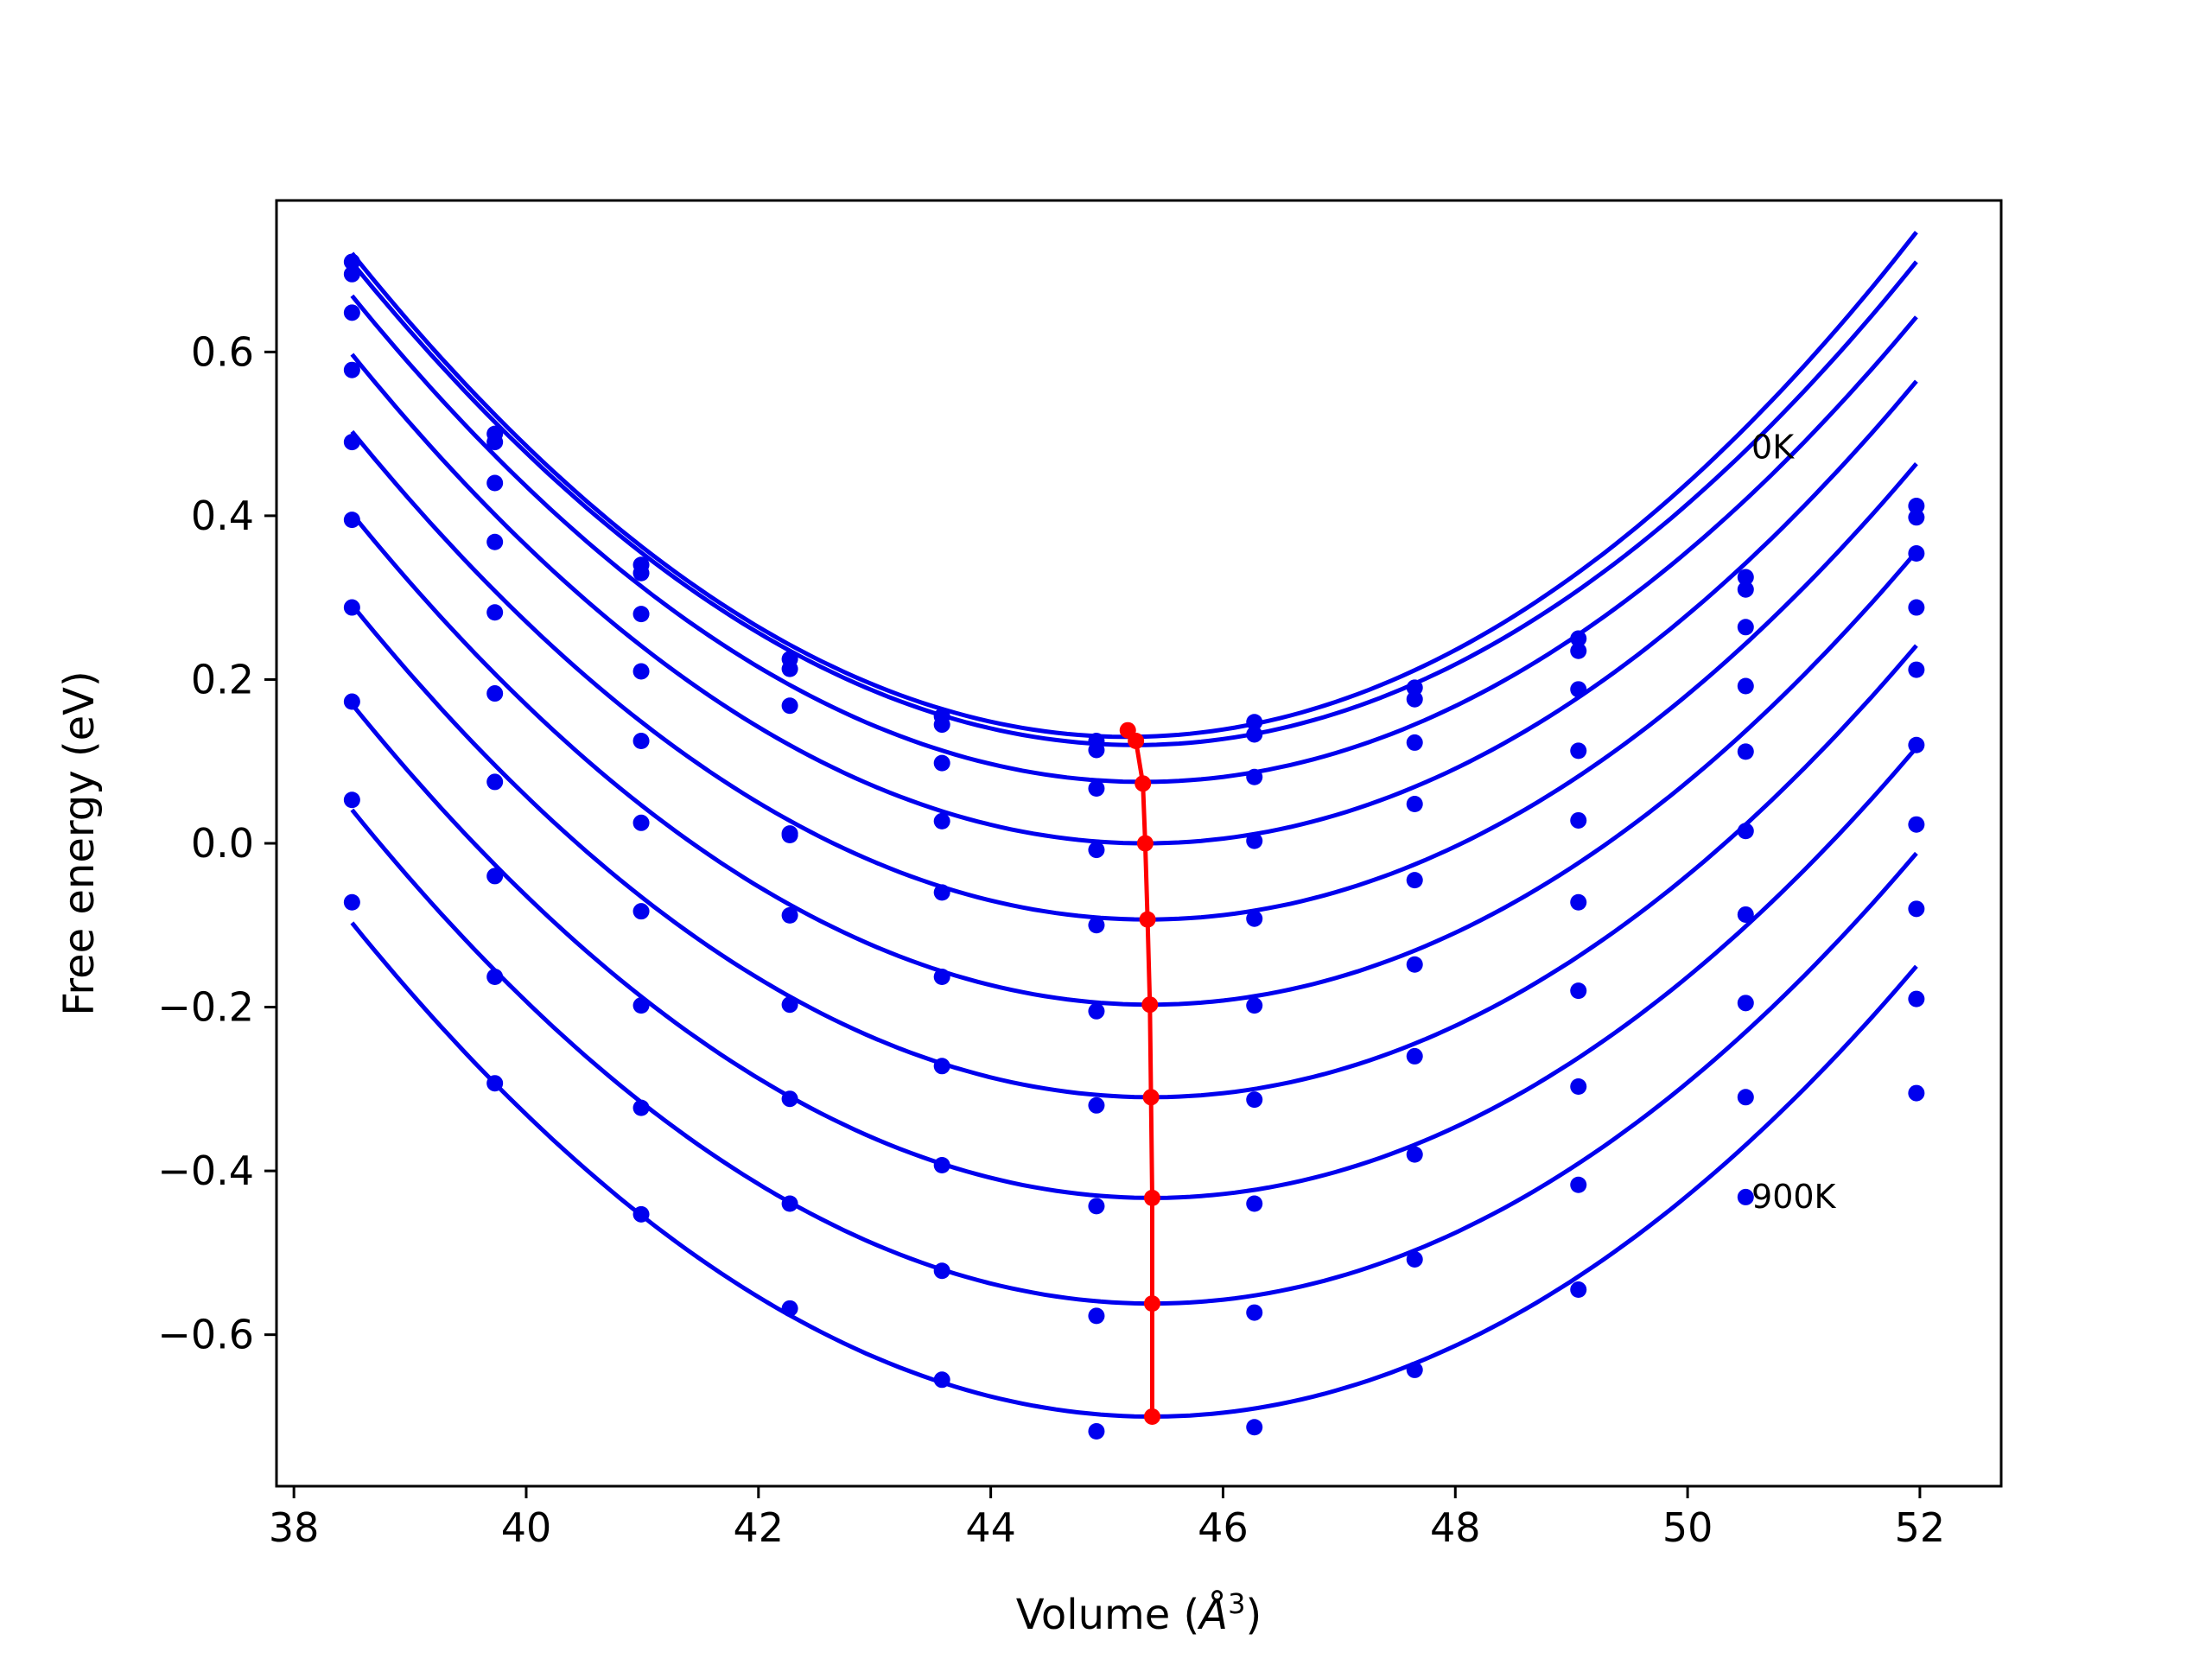 The image size is (2212, 1659). I want to click on y-tick-label: 0.0, so click(222, 843).